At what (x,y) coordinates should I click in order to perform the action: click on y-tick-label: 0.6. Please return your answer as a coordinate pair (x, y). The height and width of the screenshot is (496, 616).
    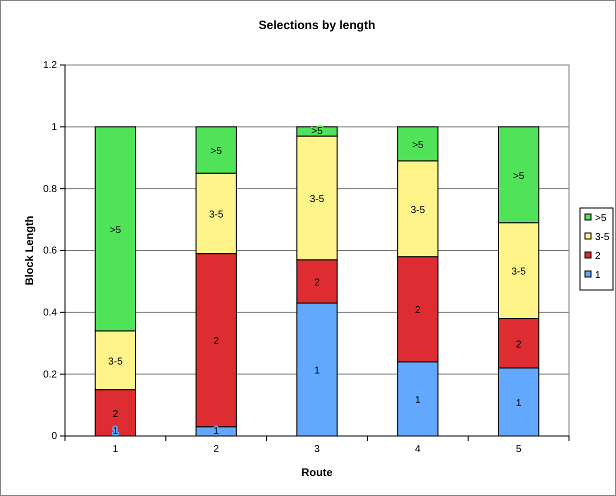
    Looking at the image, I should click on (50, 251).